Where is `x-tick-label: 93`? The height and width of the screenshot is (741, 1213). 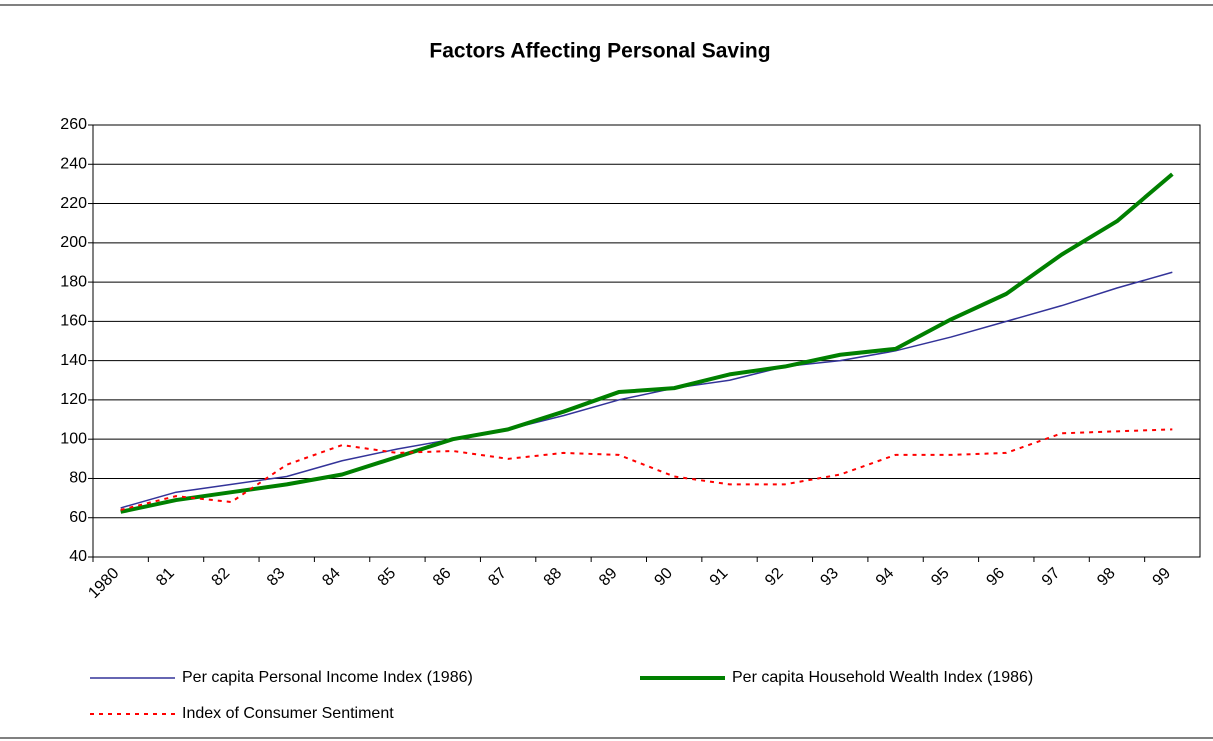
x-tick-label: 93 is located at coordinates (829, 577).